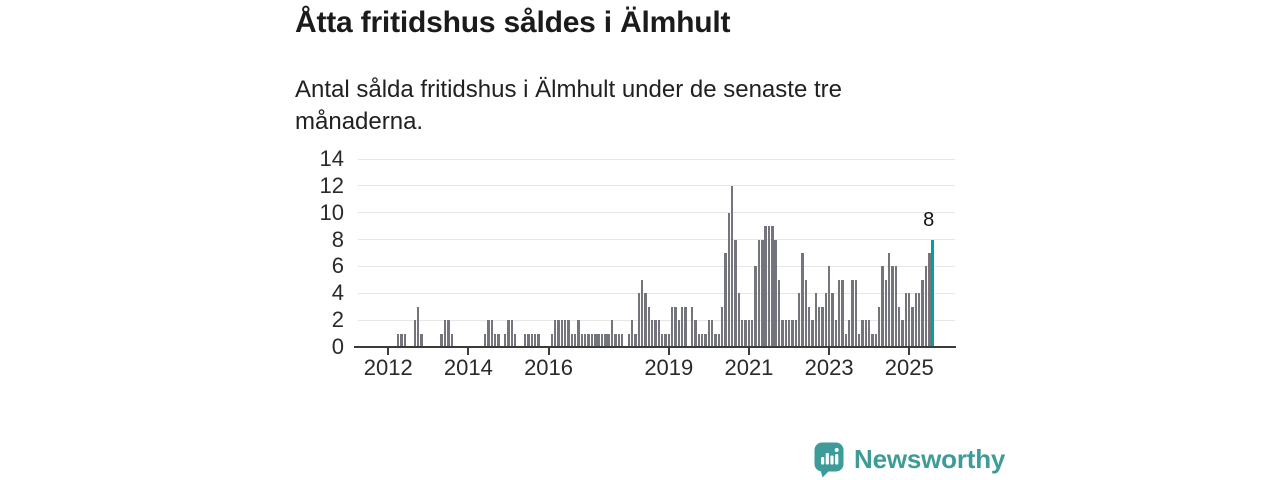 The image size is (1280, 480). Describe the element at coordinates (656, 213) in the screenshot. I see `gridline-y10` at that location.